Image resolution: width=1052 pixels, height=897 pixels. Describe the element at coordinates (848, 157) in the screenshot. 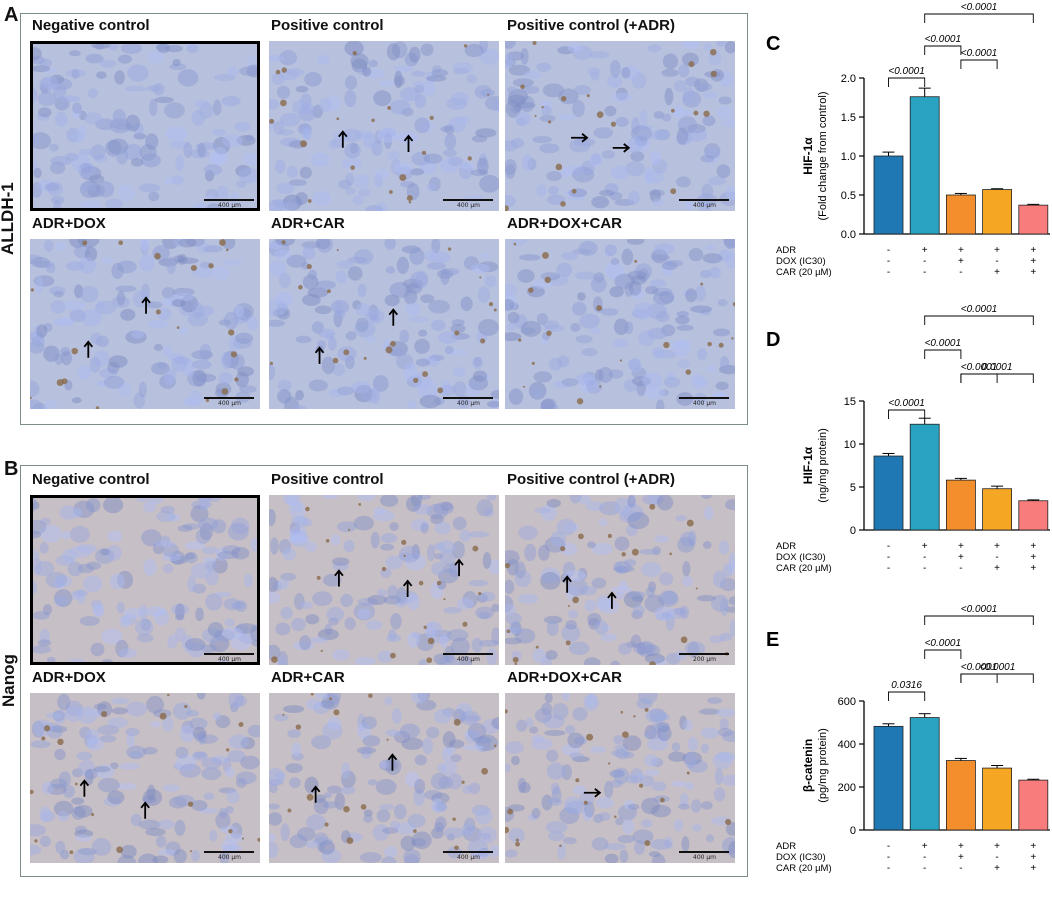

I see `y-tick-label: 1.0` at that location.